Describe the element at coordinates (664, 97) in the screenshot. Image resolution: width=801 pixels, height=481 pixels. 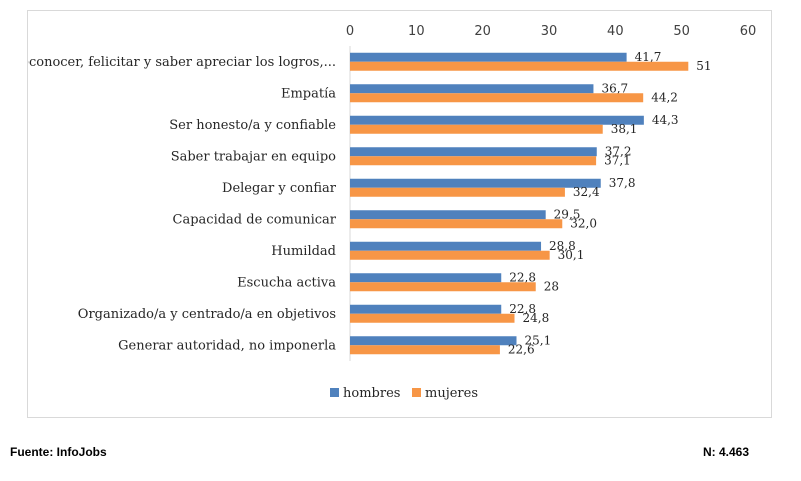
I see `data-label-mujeres: 44,2` at that location.